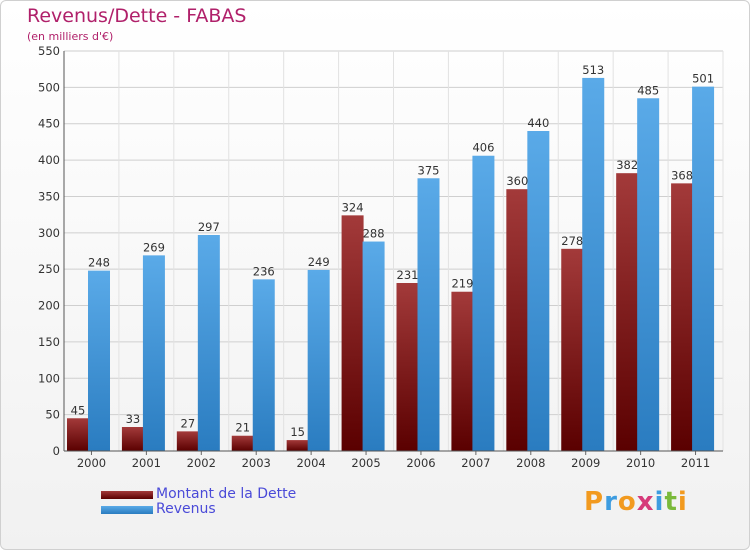 The image size is (750, 550). I want to click on x-tick-label: 2003, so click(256, 463).